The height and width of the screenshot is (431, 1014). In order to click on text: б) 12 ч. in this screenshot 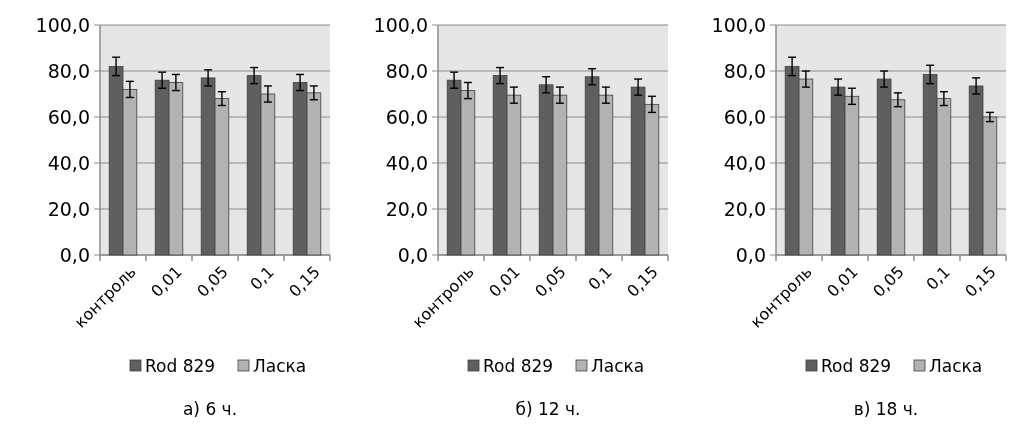, I will do `click(548, 409)`.